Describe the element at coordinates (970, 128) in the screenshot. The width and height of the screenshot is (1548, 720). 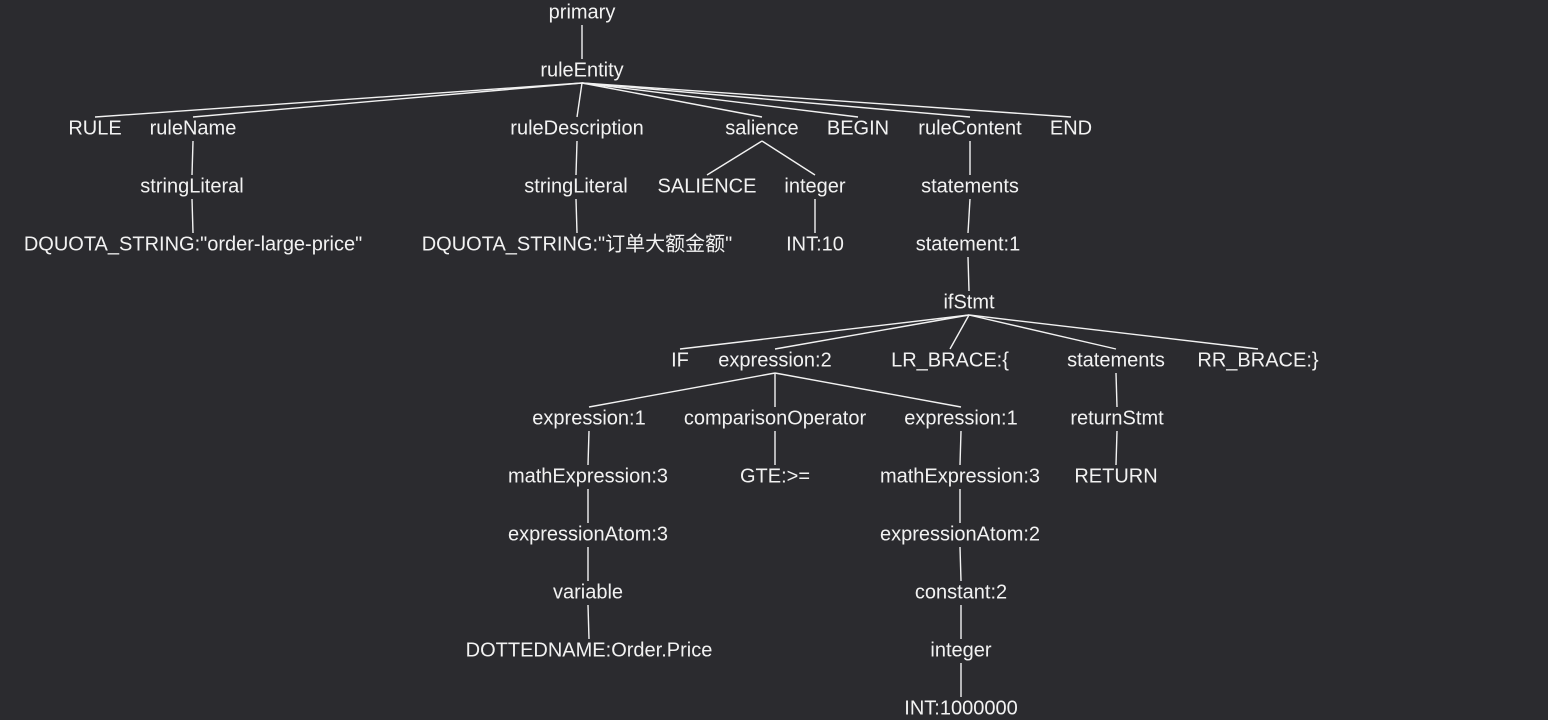
I see `tree-node-rulecontent: ruleContent` at that location.